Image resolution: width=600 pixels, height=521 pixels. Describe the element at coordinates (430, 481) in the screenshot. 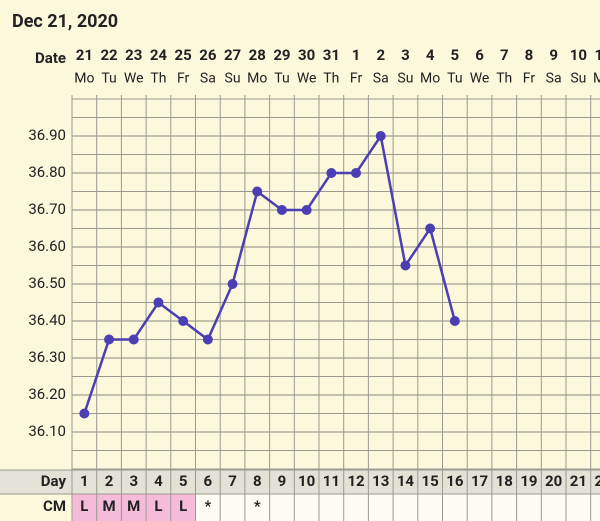

I see `day-number: 15` at that location.